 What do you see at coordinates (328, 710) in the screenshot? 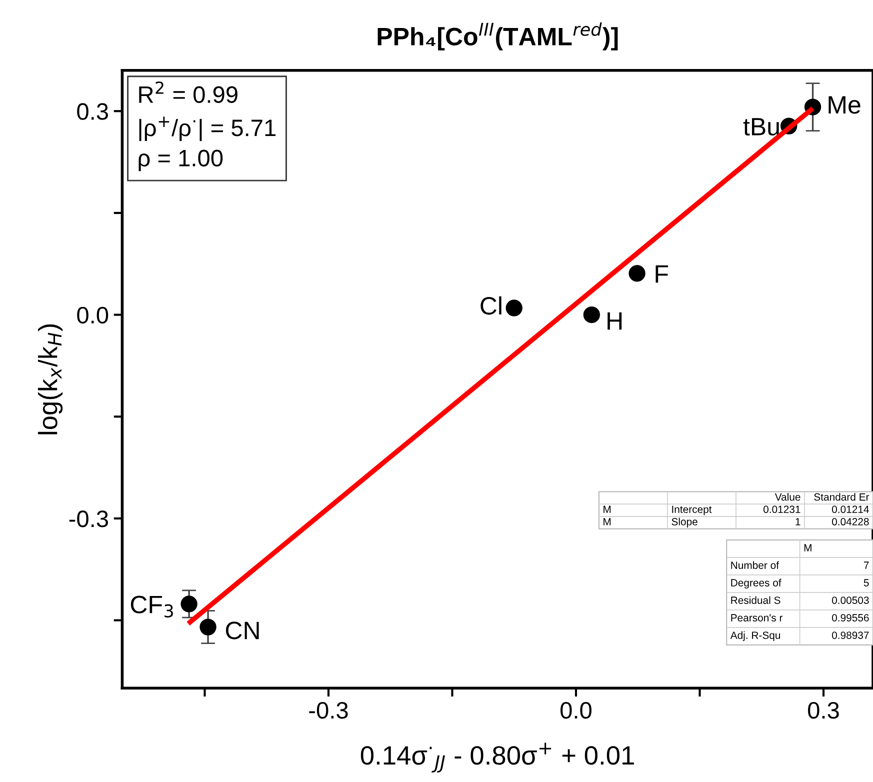
I see `x-tick-label: -0.3` at bounding box center [328, 710].